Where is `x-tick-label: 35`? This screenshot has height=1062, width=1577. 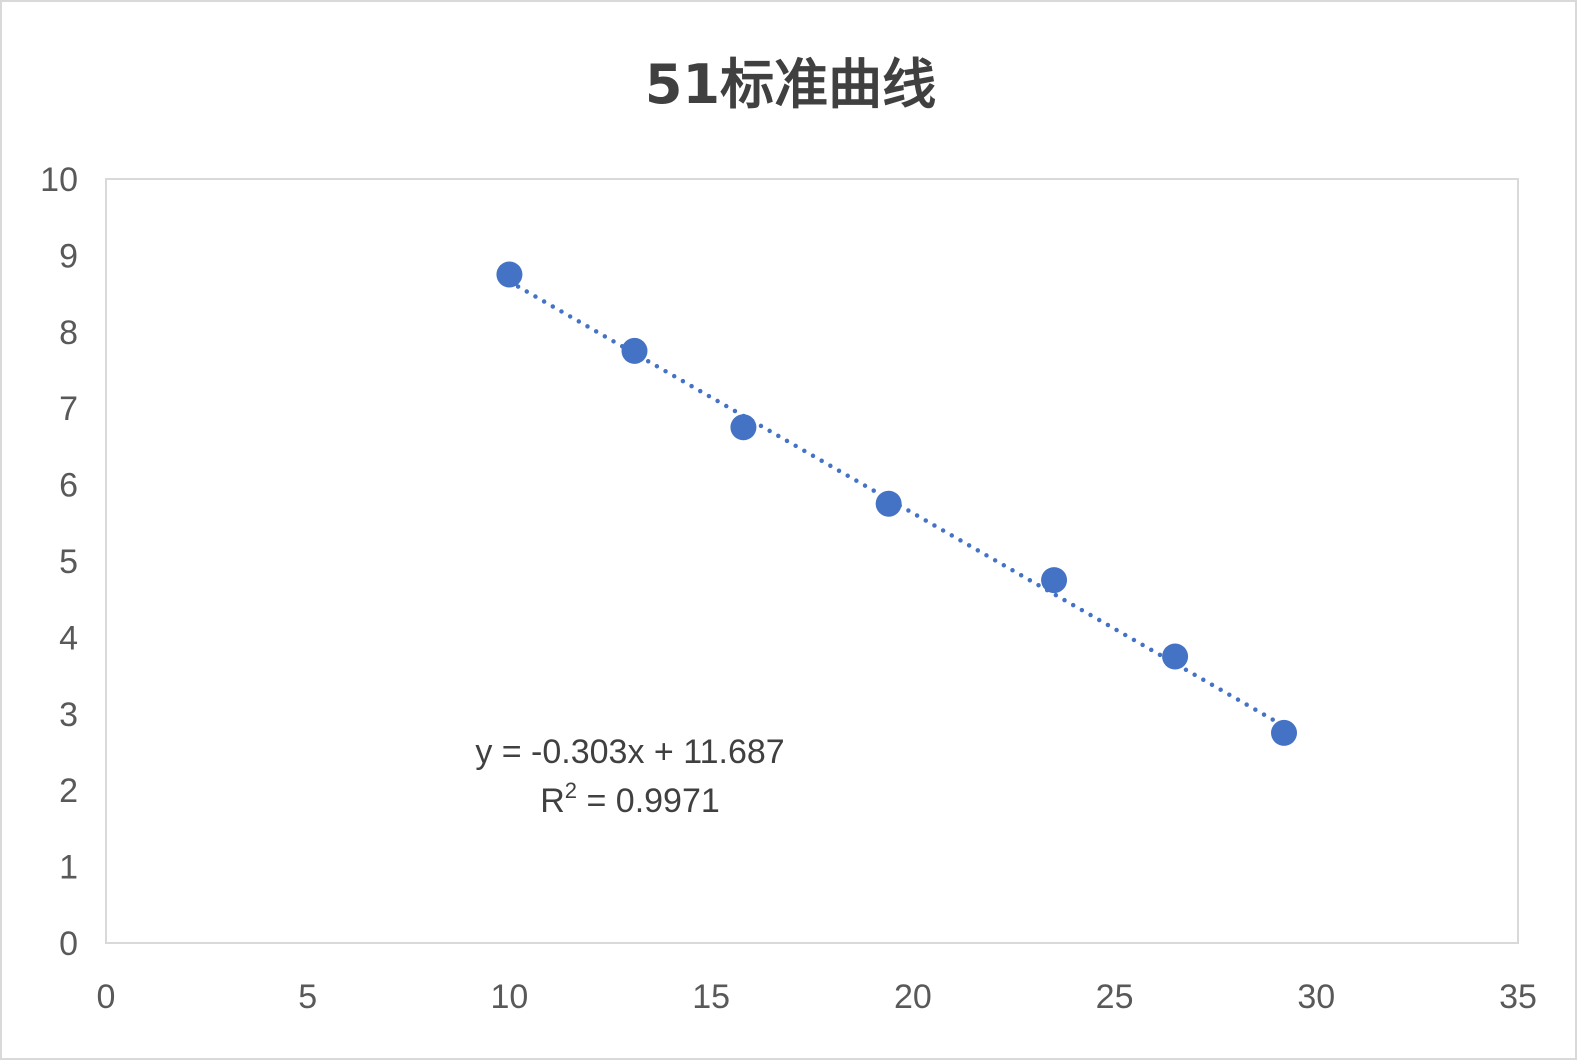 x-tick-label: 35 is located at coordinates (1518, 997).